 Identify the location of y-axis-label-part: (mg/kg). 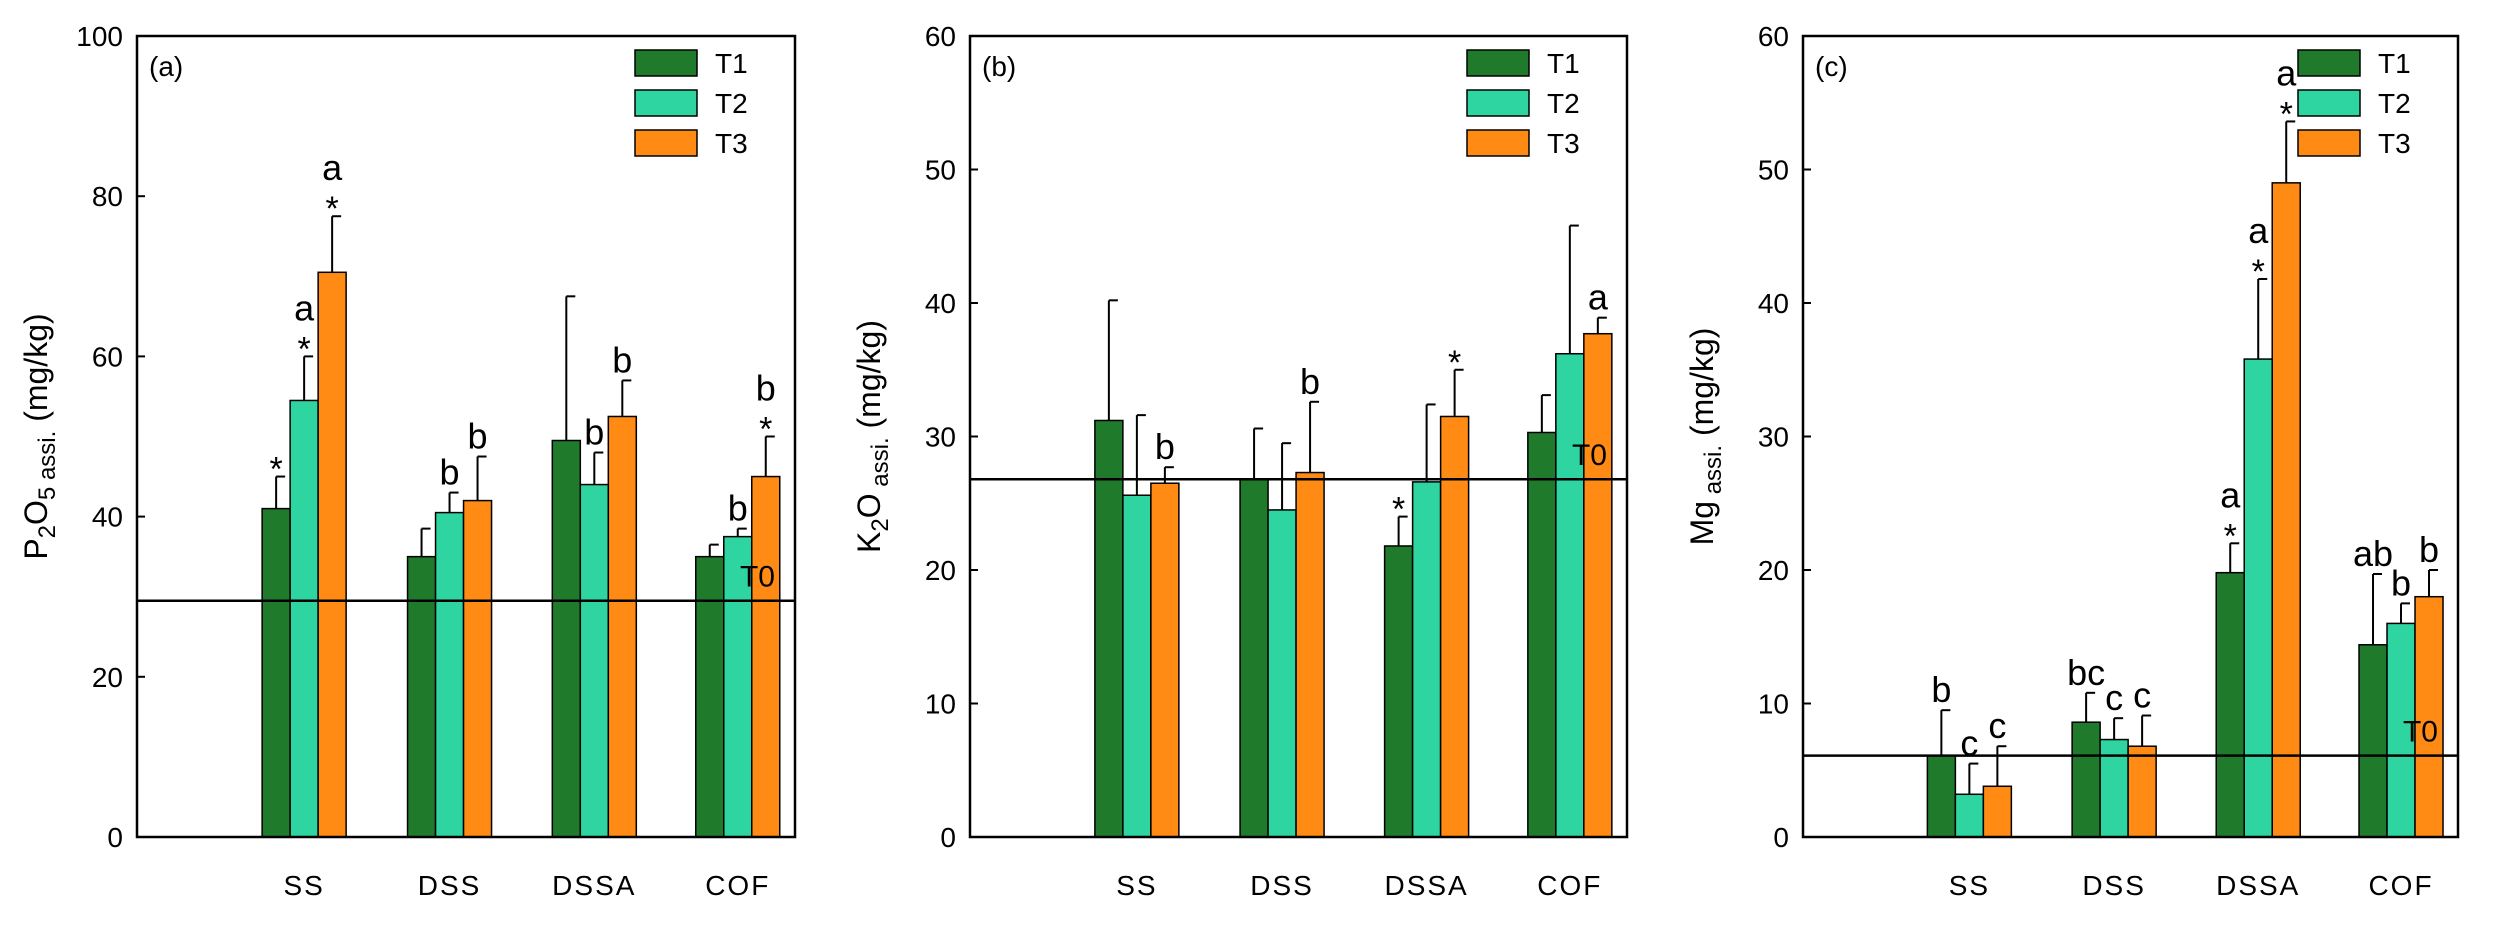
(1702, 386).